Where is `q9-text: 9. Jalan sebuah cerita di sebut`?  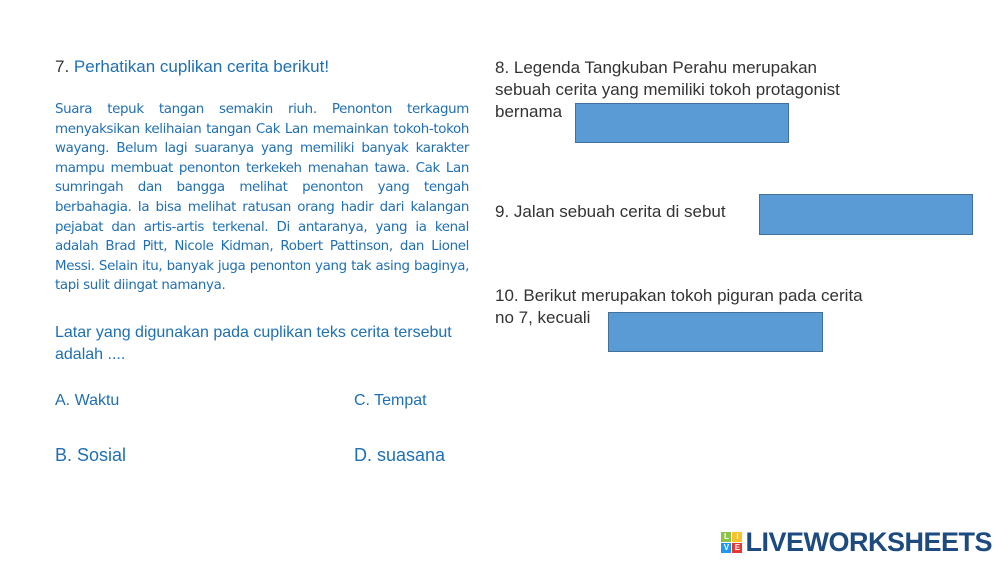 q9-text: 9. Jalan sebuah cerita di sebut is located at coordinates (610, 211).